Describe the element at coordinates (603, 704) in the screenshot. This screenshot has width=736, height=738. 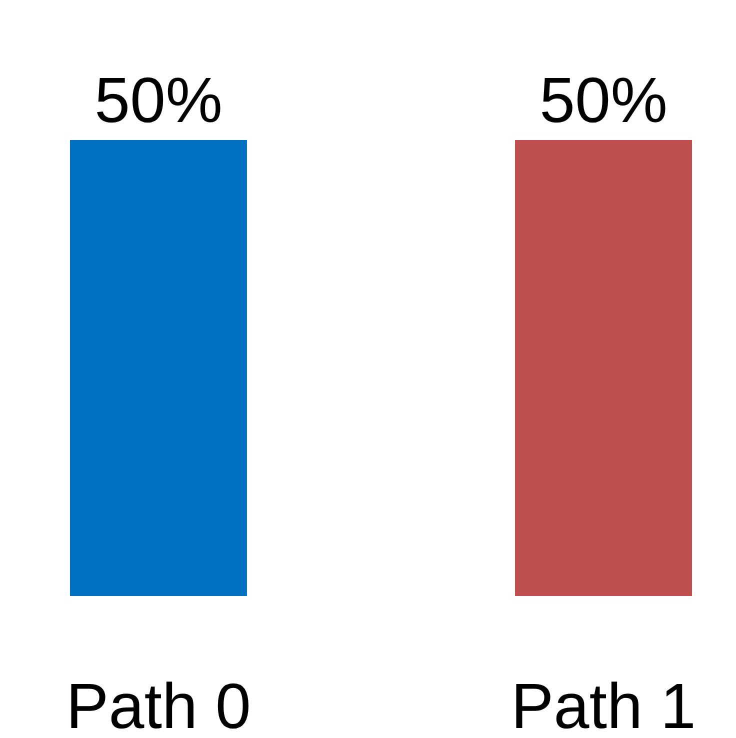
I see `x-tick-label: Path 1` at that location.